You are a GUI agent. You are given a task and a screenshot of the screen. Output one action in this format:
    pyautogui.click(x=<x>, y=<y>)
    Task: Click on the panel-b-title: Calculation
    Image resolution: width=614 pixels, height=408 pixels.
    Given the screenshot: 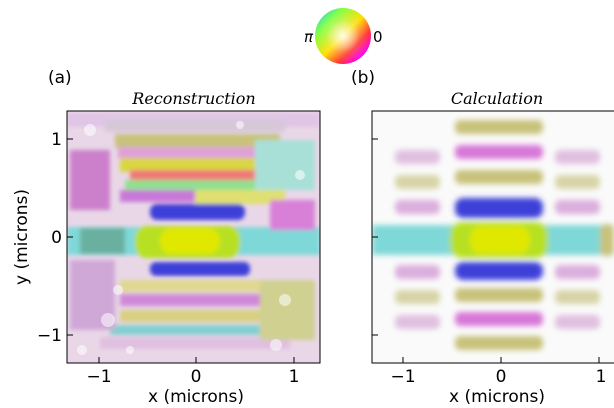 What is the action you would take?
    pyautogui.click(x=497, y=98)
    